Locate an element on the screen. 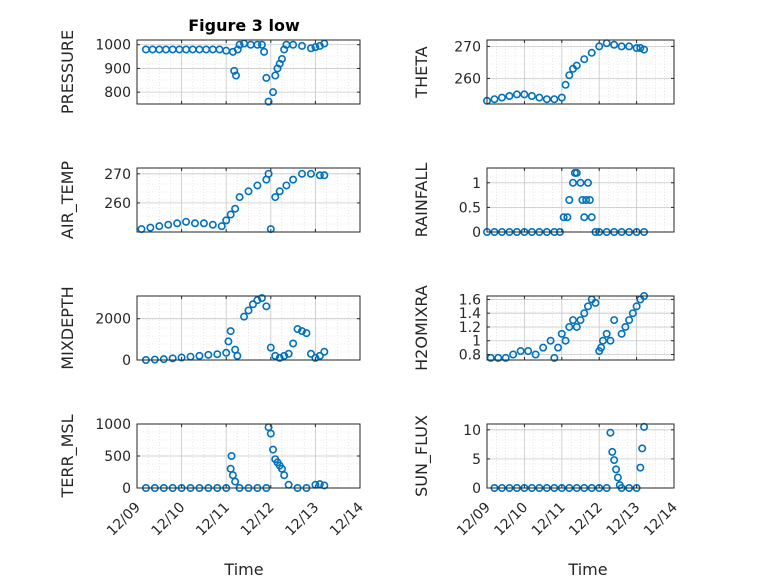  y-tick-label: 270 is located at coordinates (117, 175).